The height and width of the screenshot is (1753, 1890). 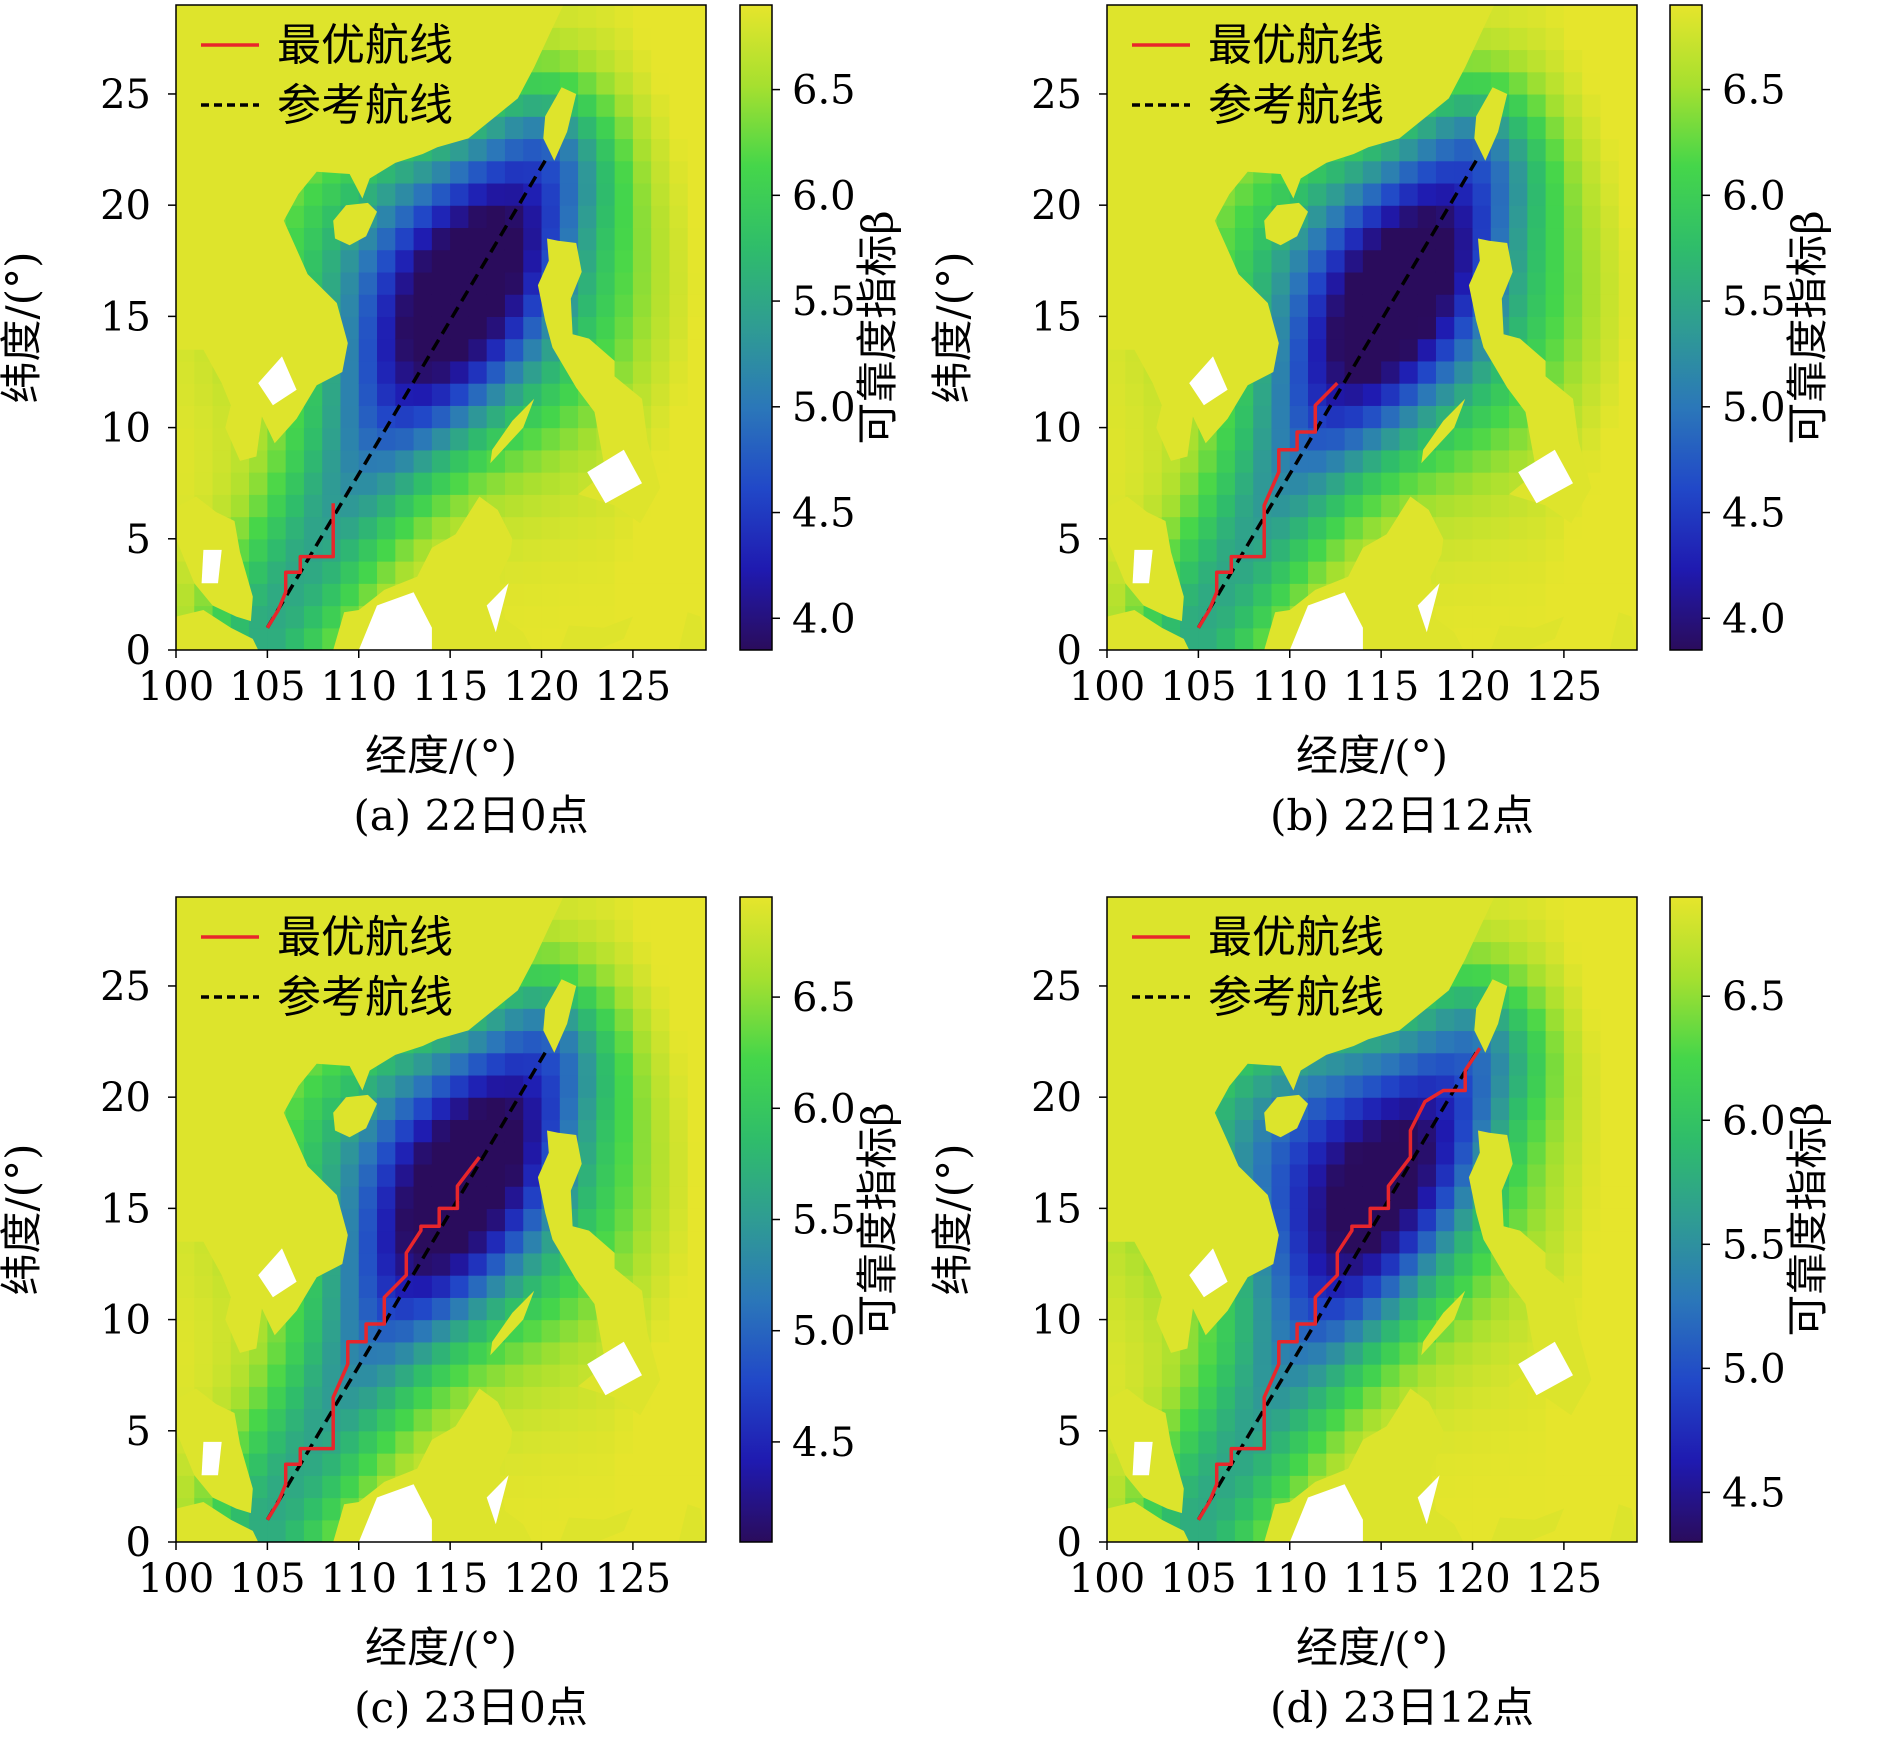 I want to click on colorbar: 4.5 5.0 5.5 6.0 6.5 可靠度指标β, so click(x=820, y=1219).